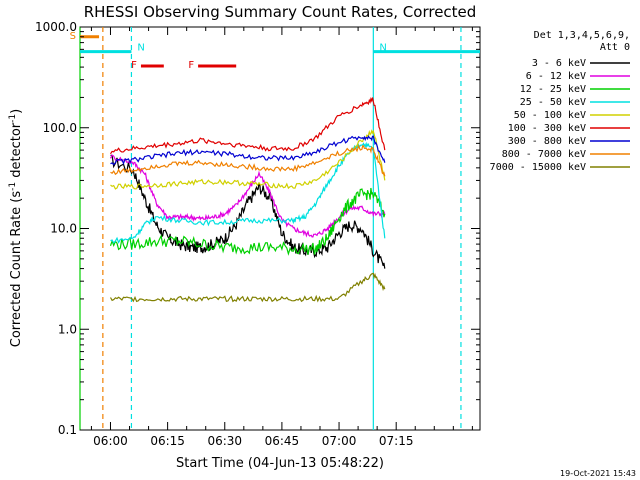 Image resolution: width=640 pixels, height=480 pixels. Describe the element at coordinates (167, 441) in the screenshot. I see `x-tick-label-1: 06:15` at that location.